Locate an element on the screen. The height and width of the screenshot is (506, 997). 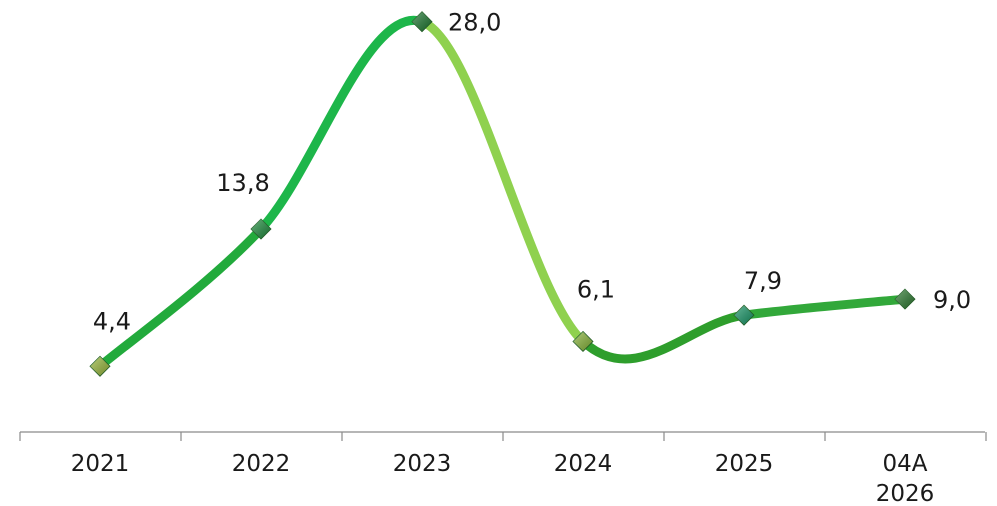
x-tick-label: 04A is located at coordinates (904, 464).